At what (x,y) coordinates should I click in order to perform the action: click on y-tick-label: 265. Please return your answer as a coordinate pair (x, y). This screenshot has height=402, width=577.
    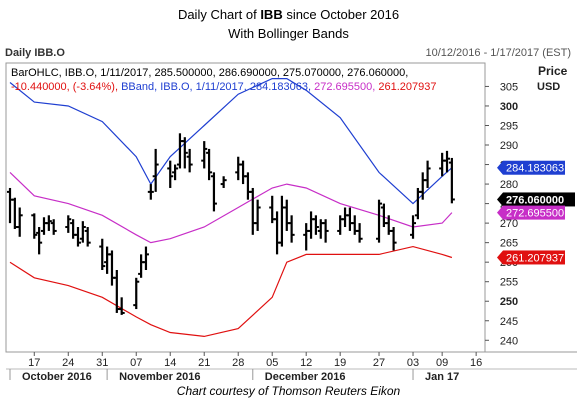
    Looking at the image, I should click on (509, 244).